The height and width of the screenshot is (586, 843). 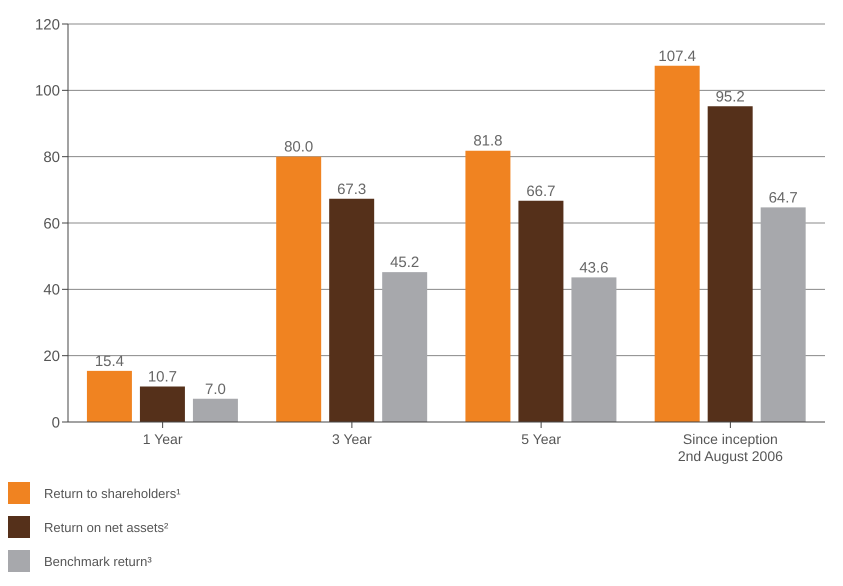 What do you see at coordinates (299, 147) in the screenshot?
I see `data-label: 80.0` at bounding box center [299, 147].